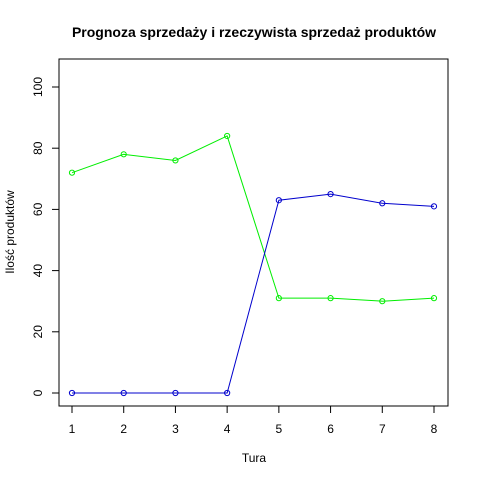  Describe the element at coordinates (123, 429) in the screenshot. I see `x-tick-label: 2` at that location.